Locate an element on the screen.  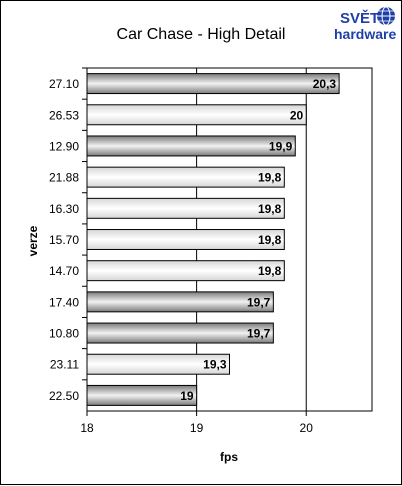
bar-value-label: 20 is located at coordinates (297, 115).